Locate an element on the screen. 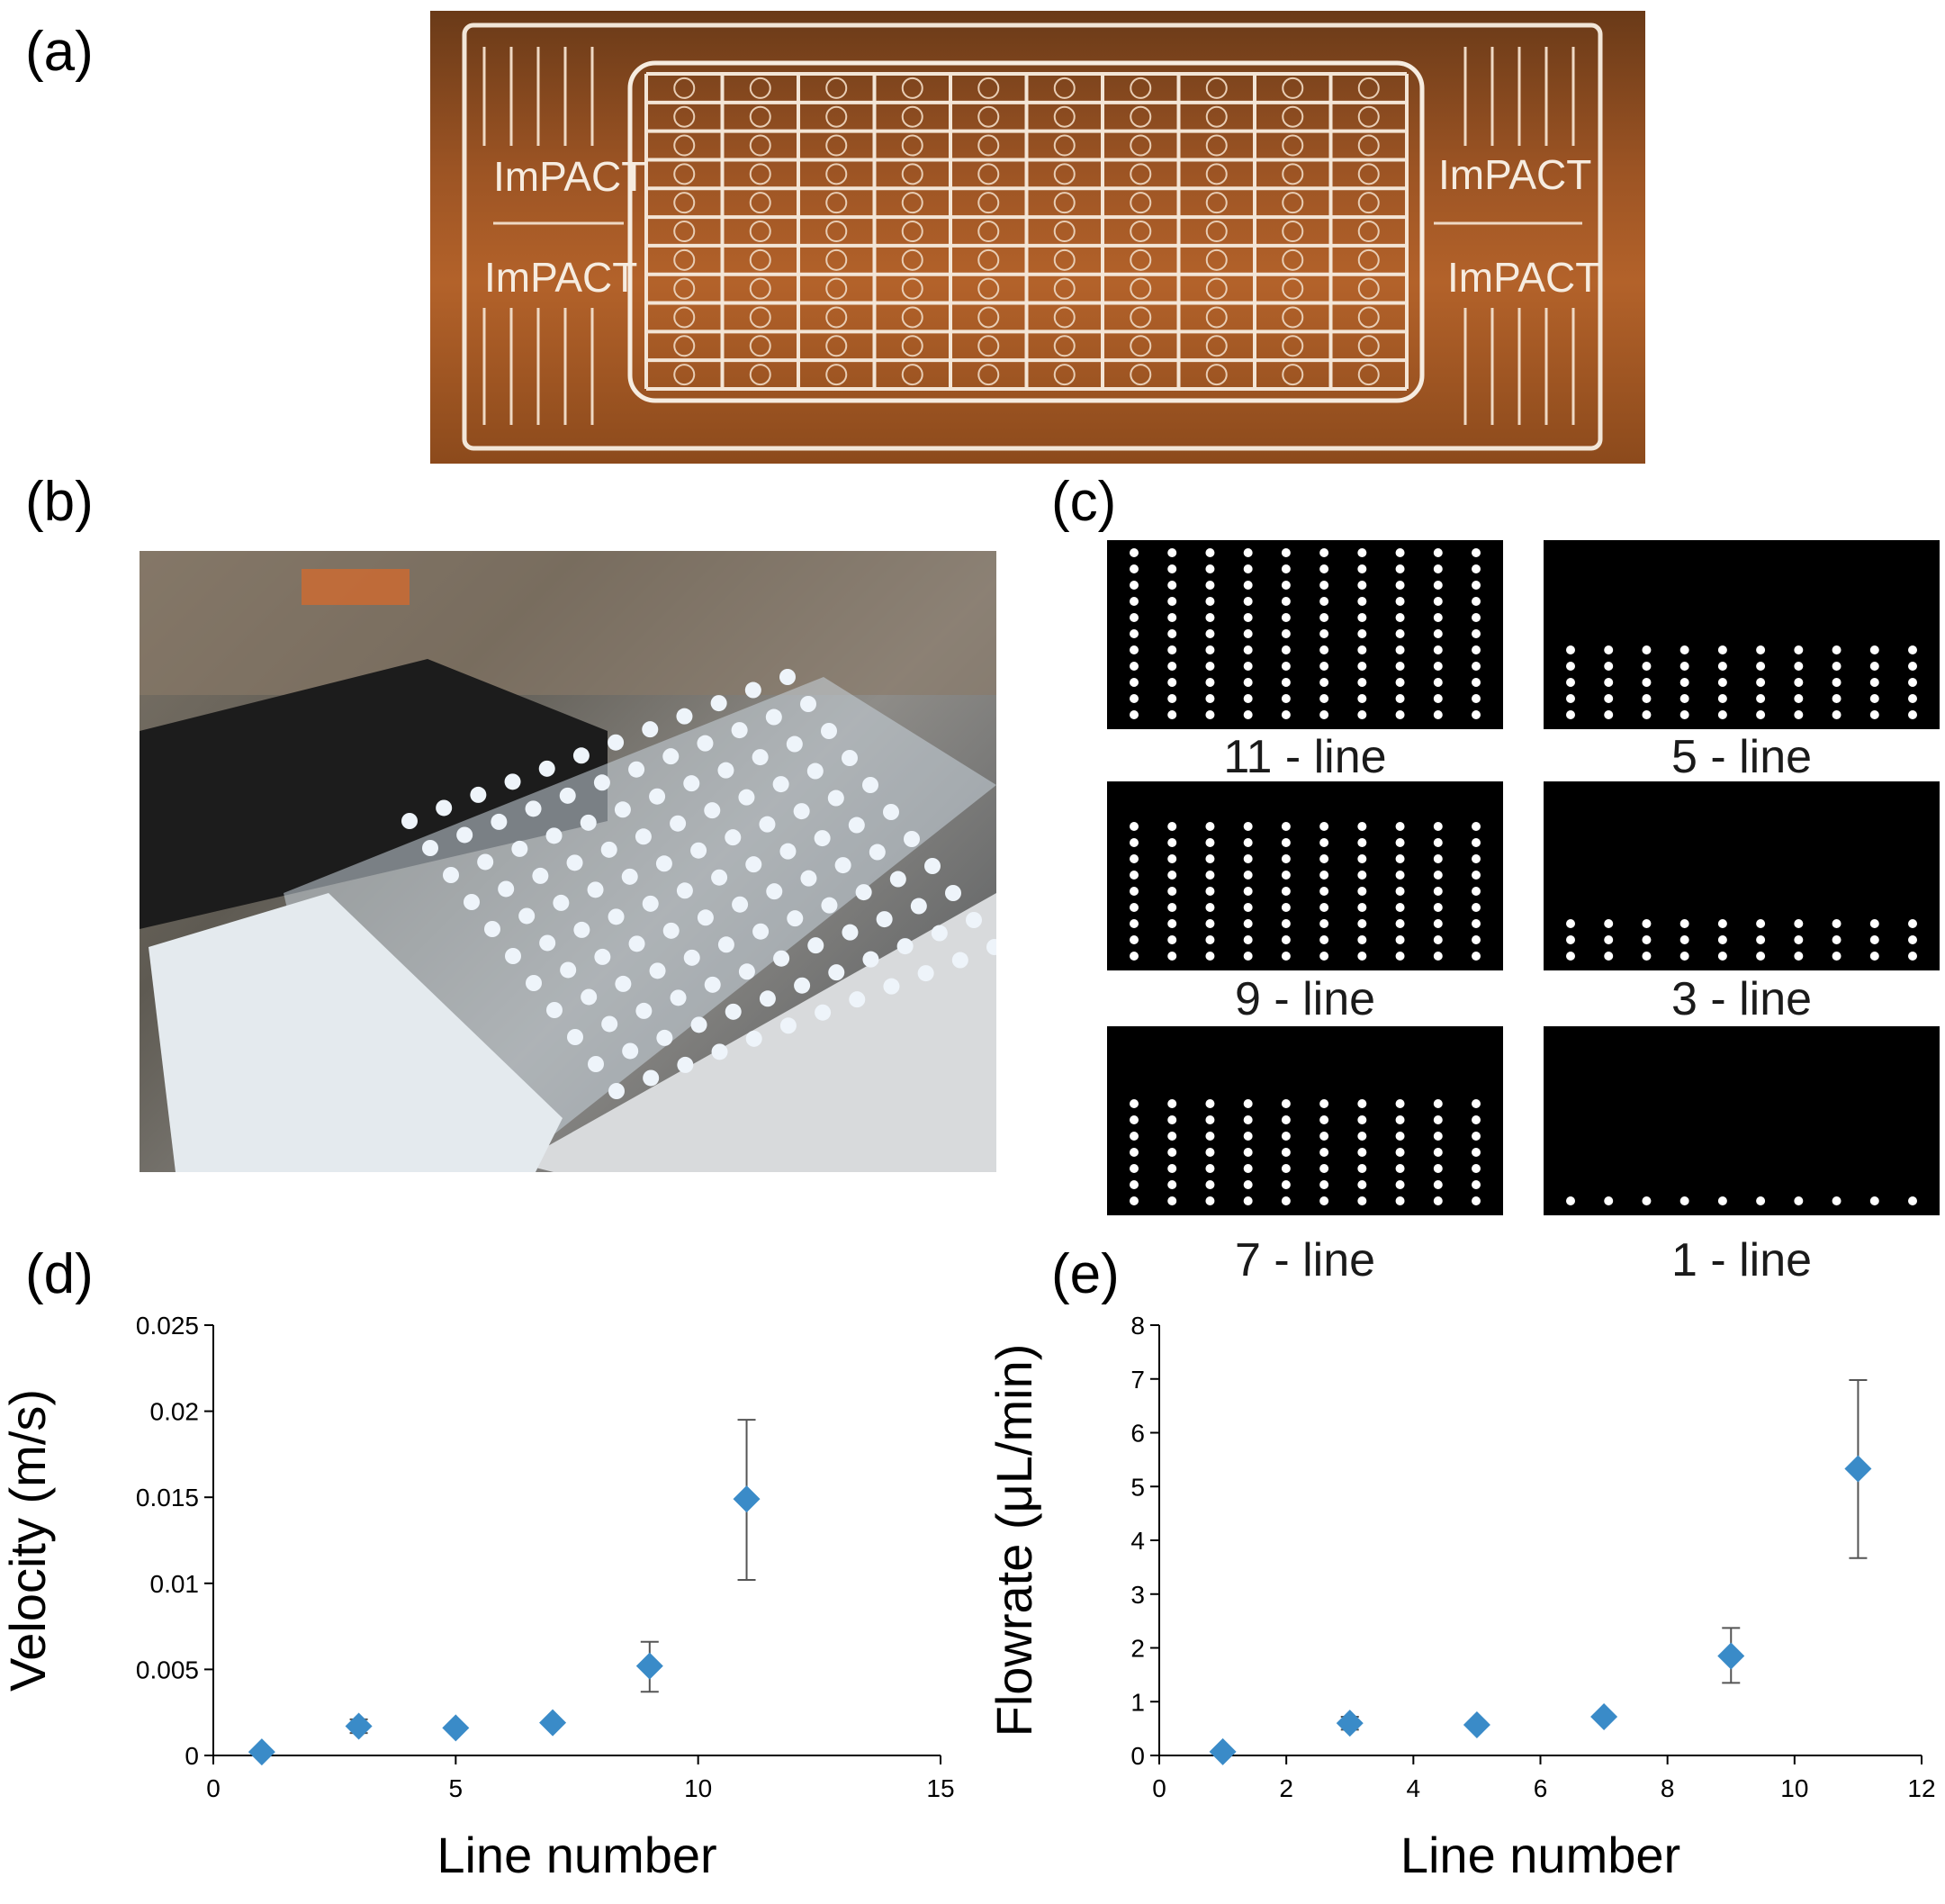 The width and height of the screenshot is (1945, 1904). x-tick-label: 4 is located at coordinates (1414, 1788).